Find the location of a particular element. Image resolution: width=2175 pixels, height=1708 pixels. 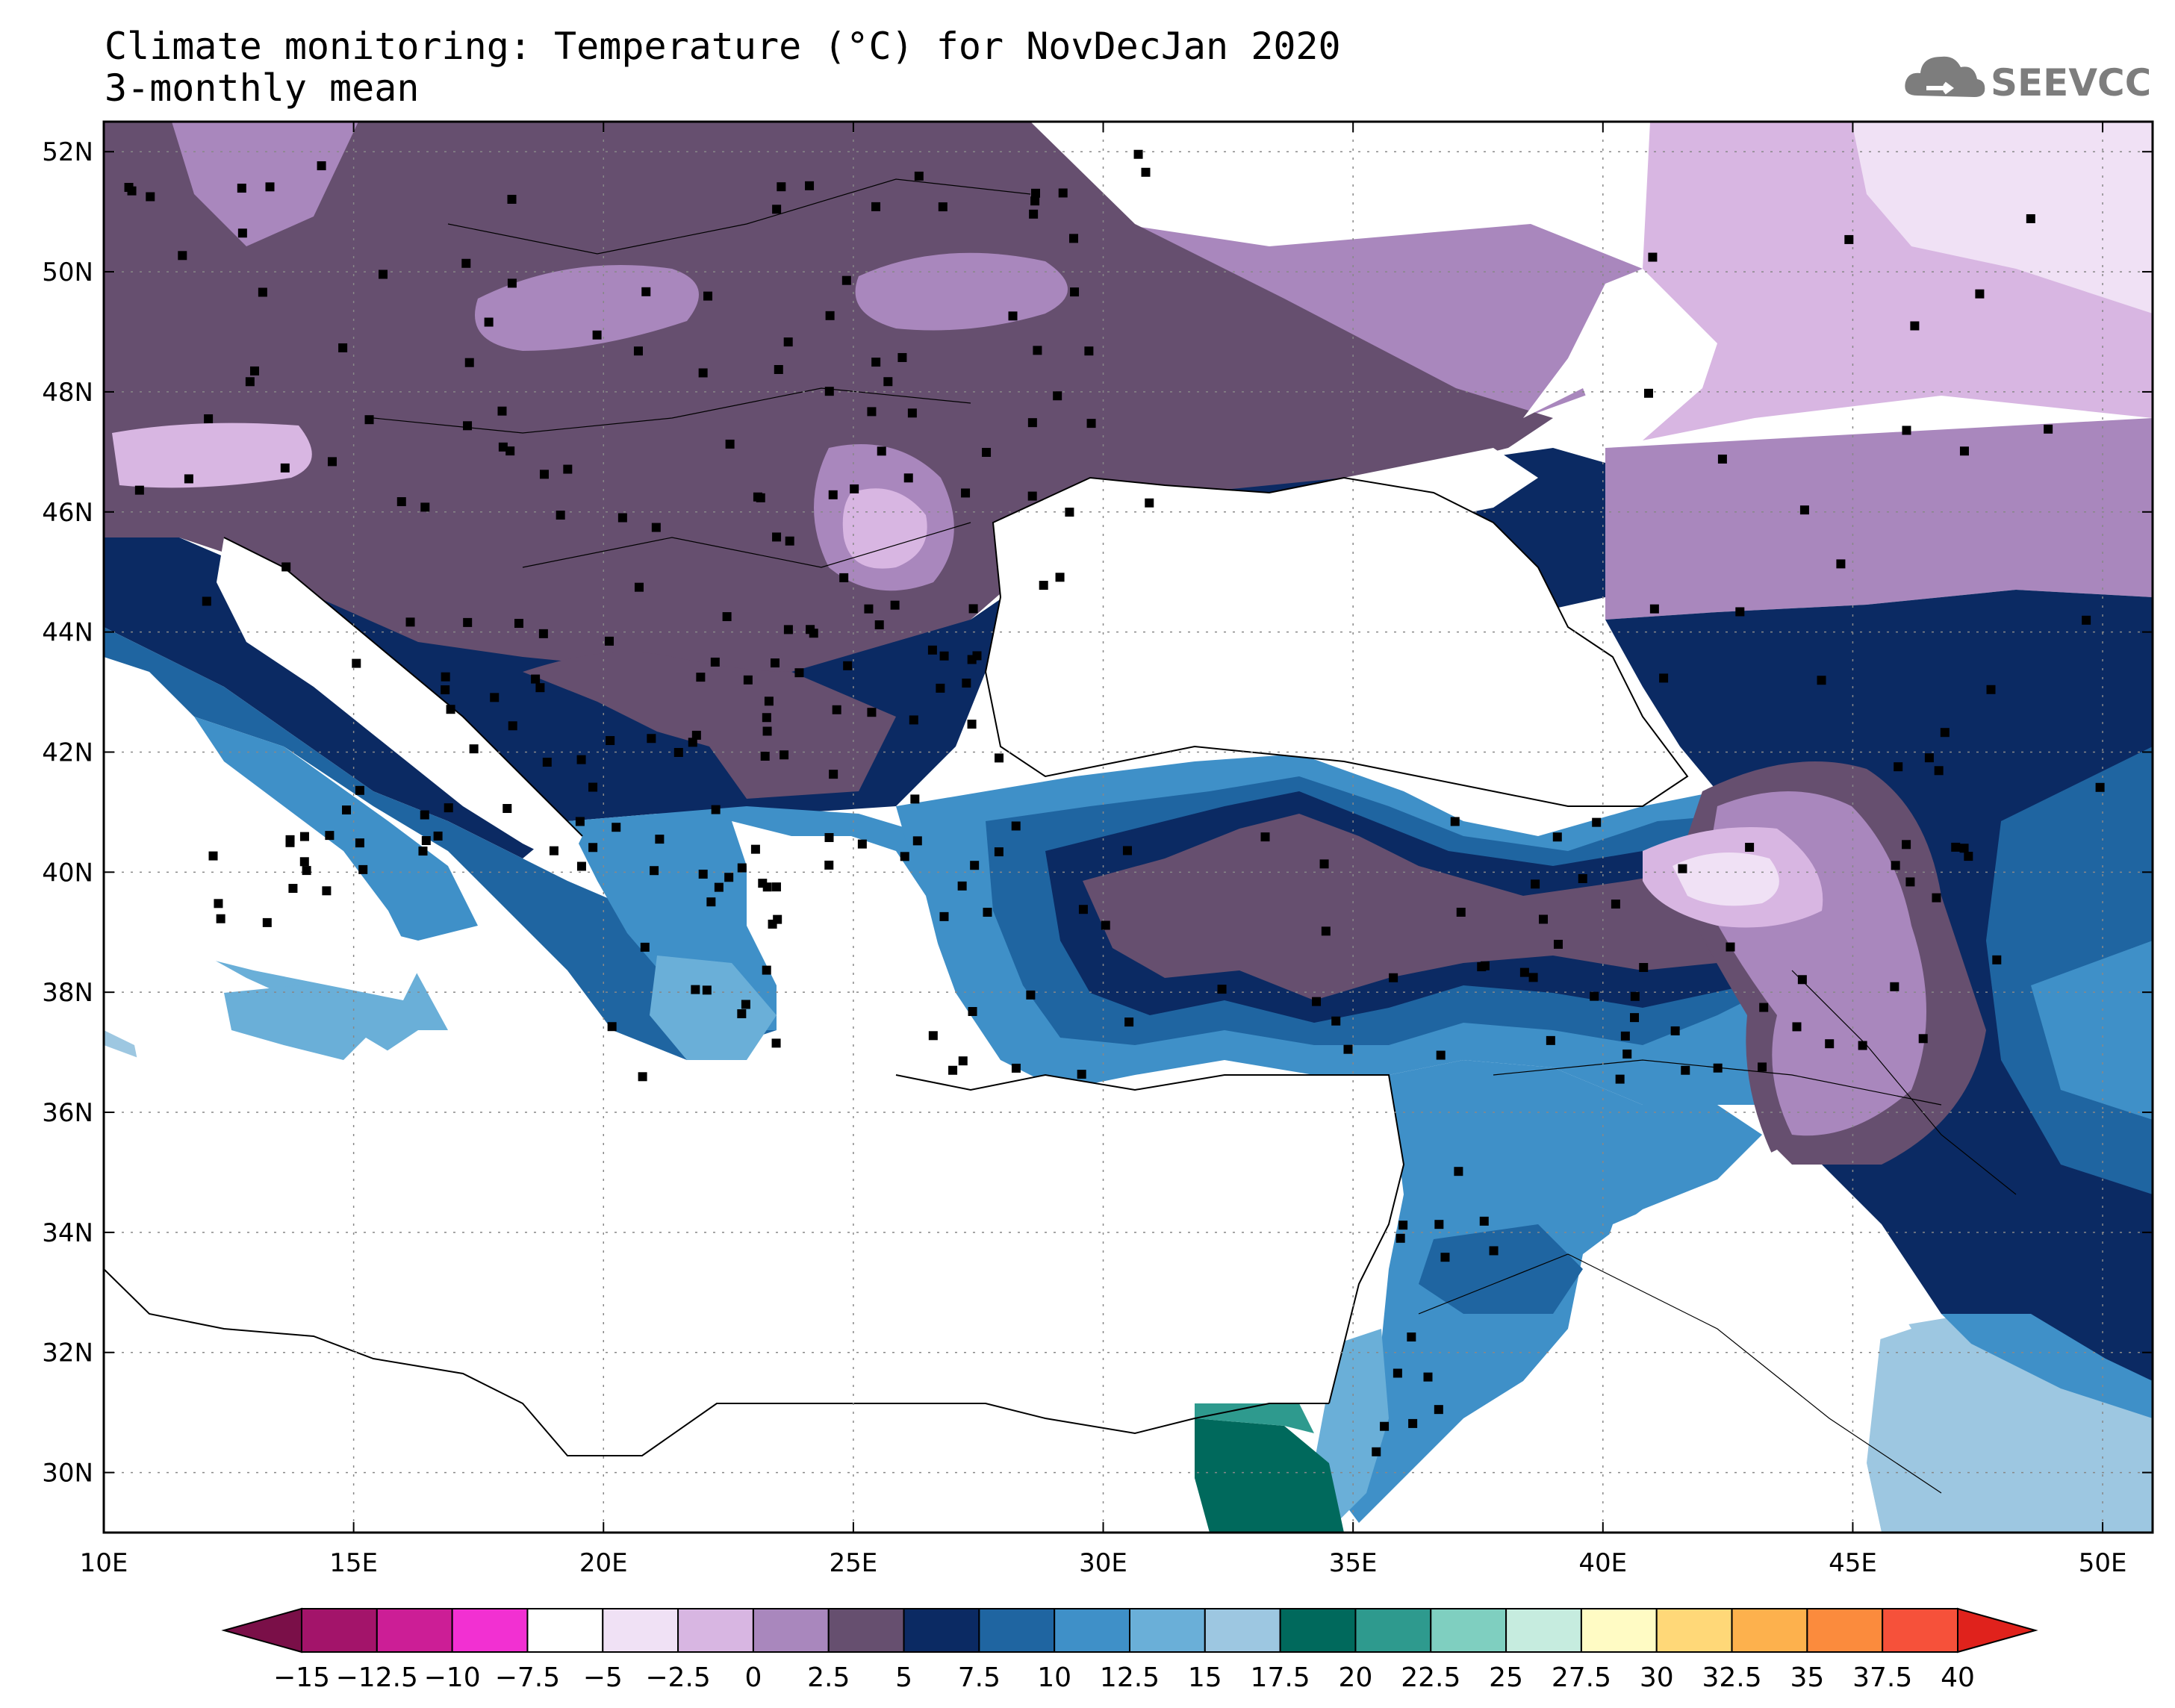

y-tick-label: 38N is located at coordinates (67, 993).